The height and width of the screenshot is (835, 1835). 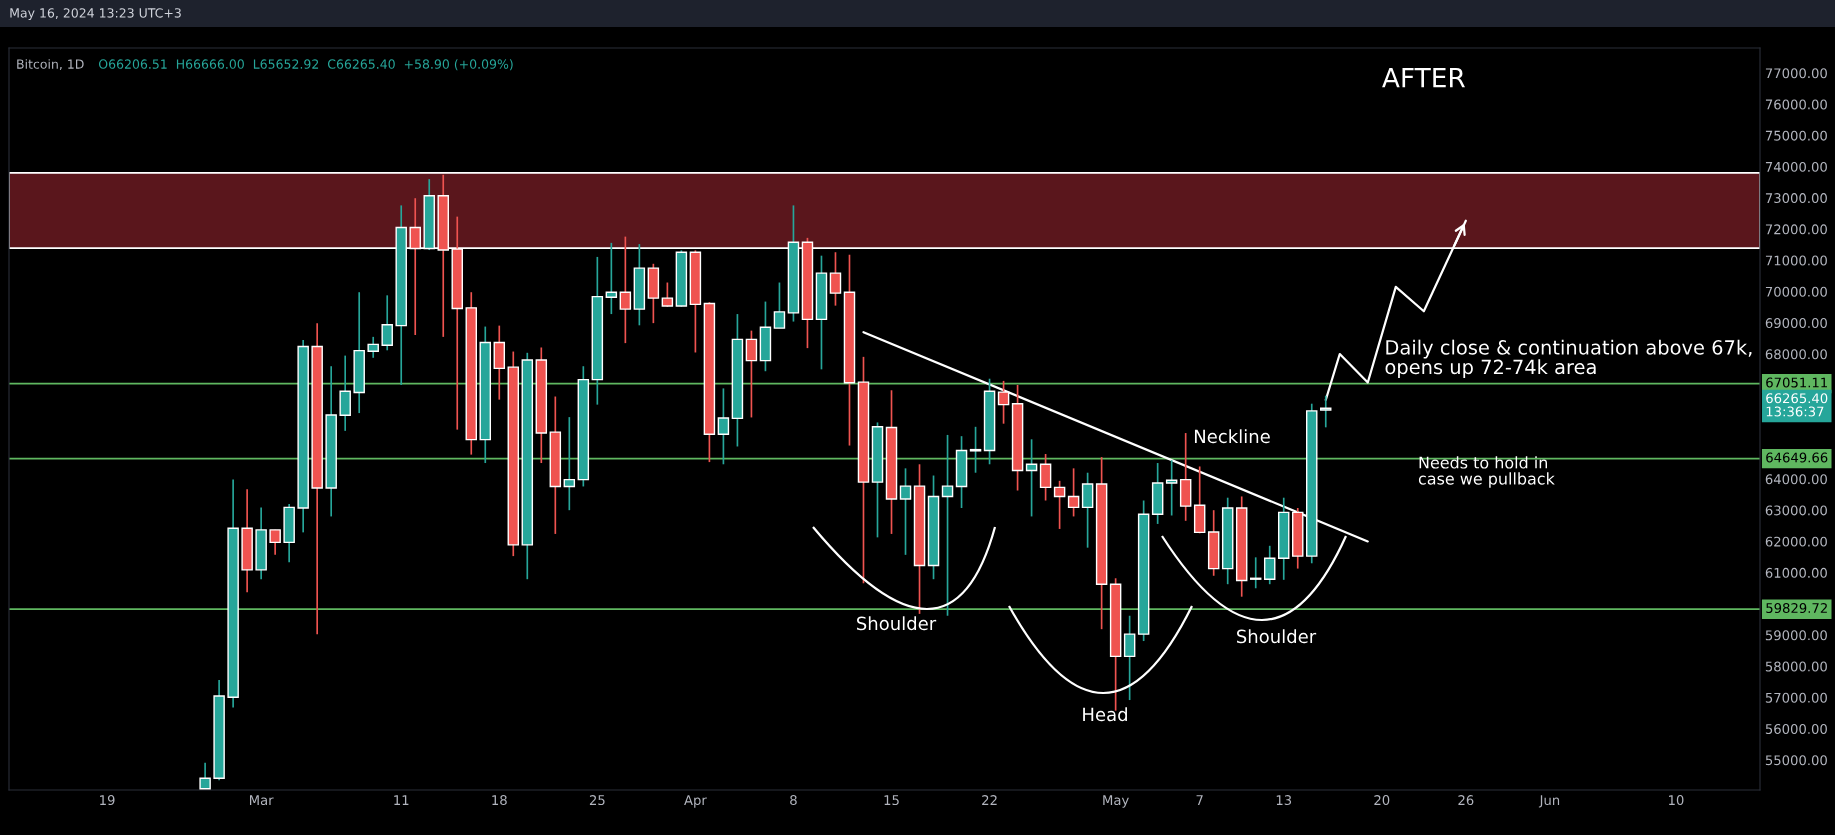 What do you see at coordinates (1796, 166) in the screenshot?
I see `y-tick-label: 74000.00` at bounding box center [1796, 166].